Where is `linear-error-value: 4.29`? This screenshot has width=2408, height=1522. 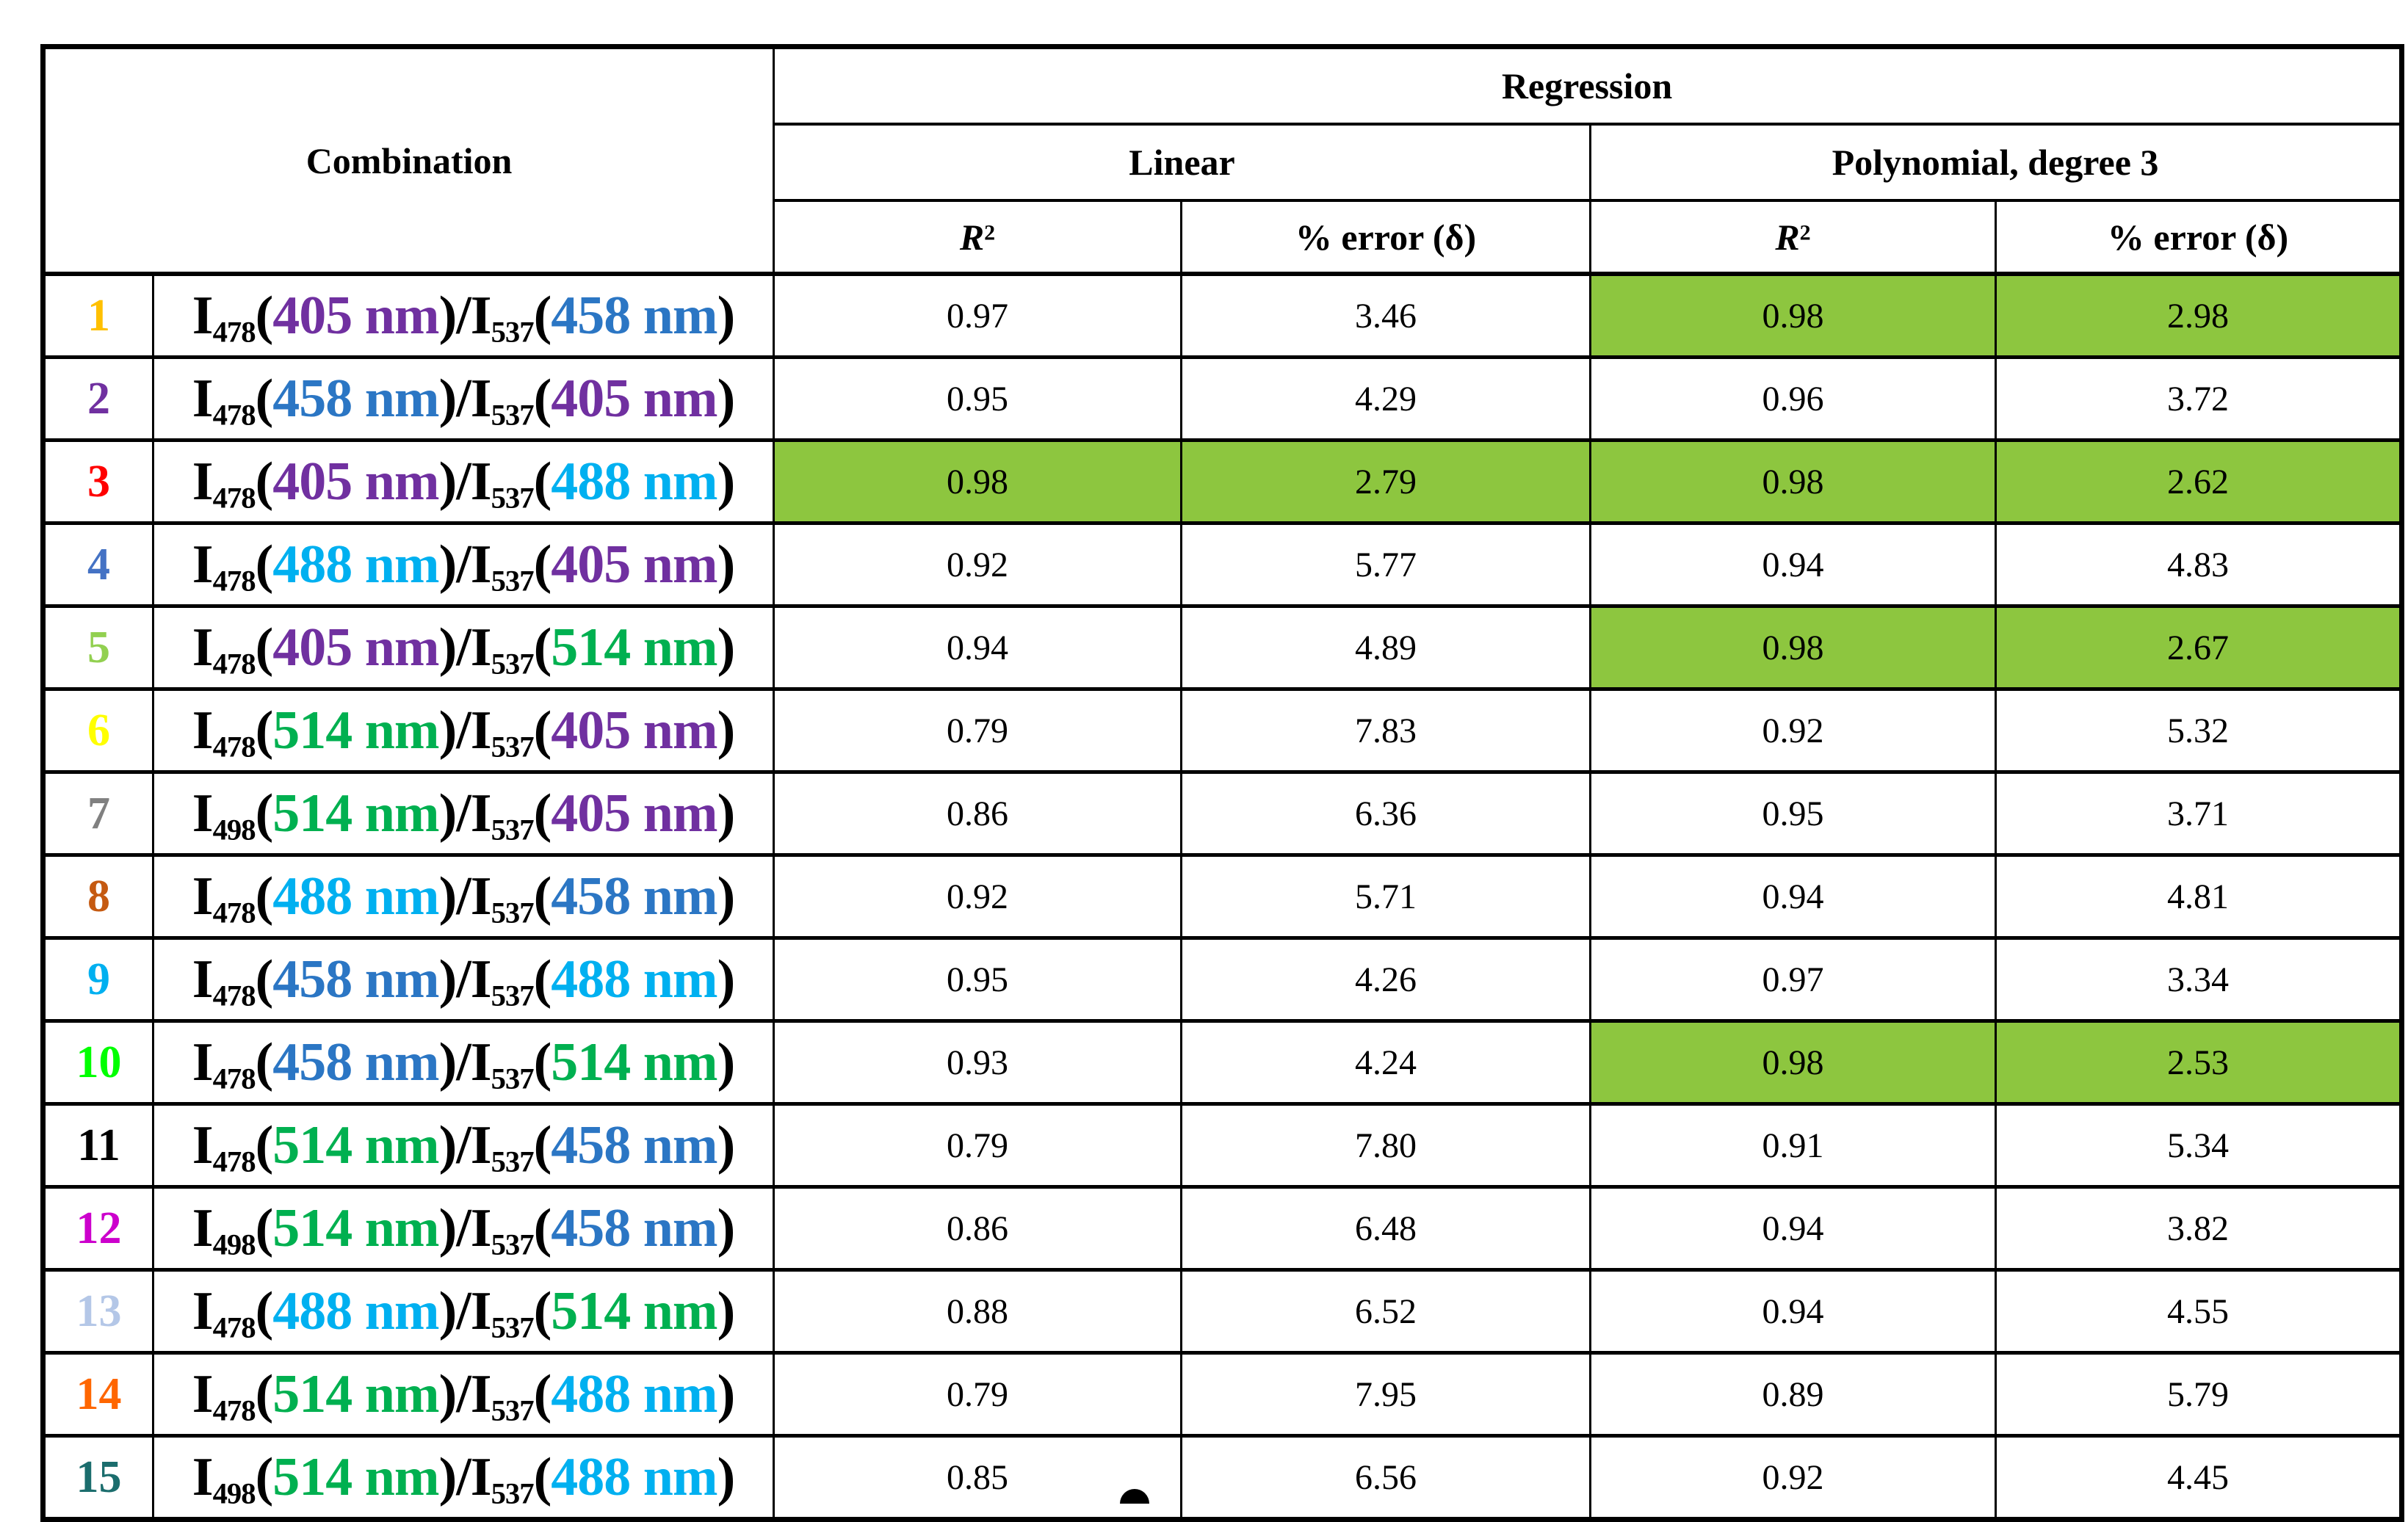 linear-error-value: 4.29 is located at coordinates (1385, 399).